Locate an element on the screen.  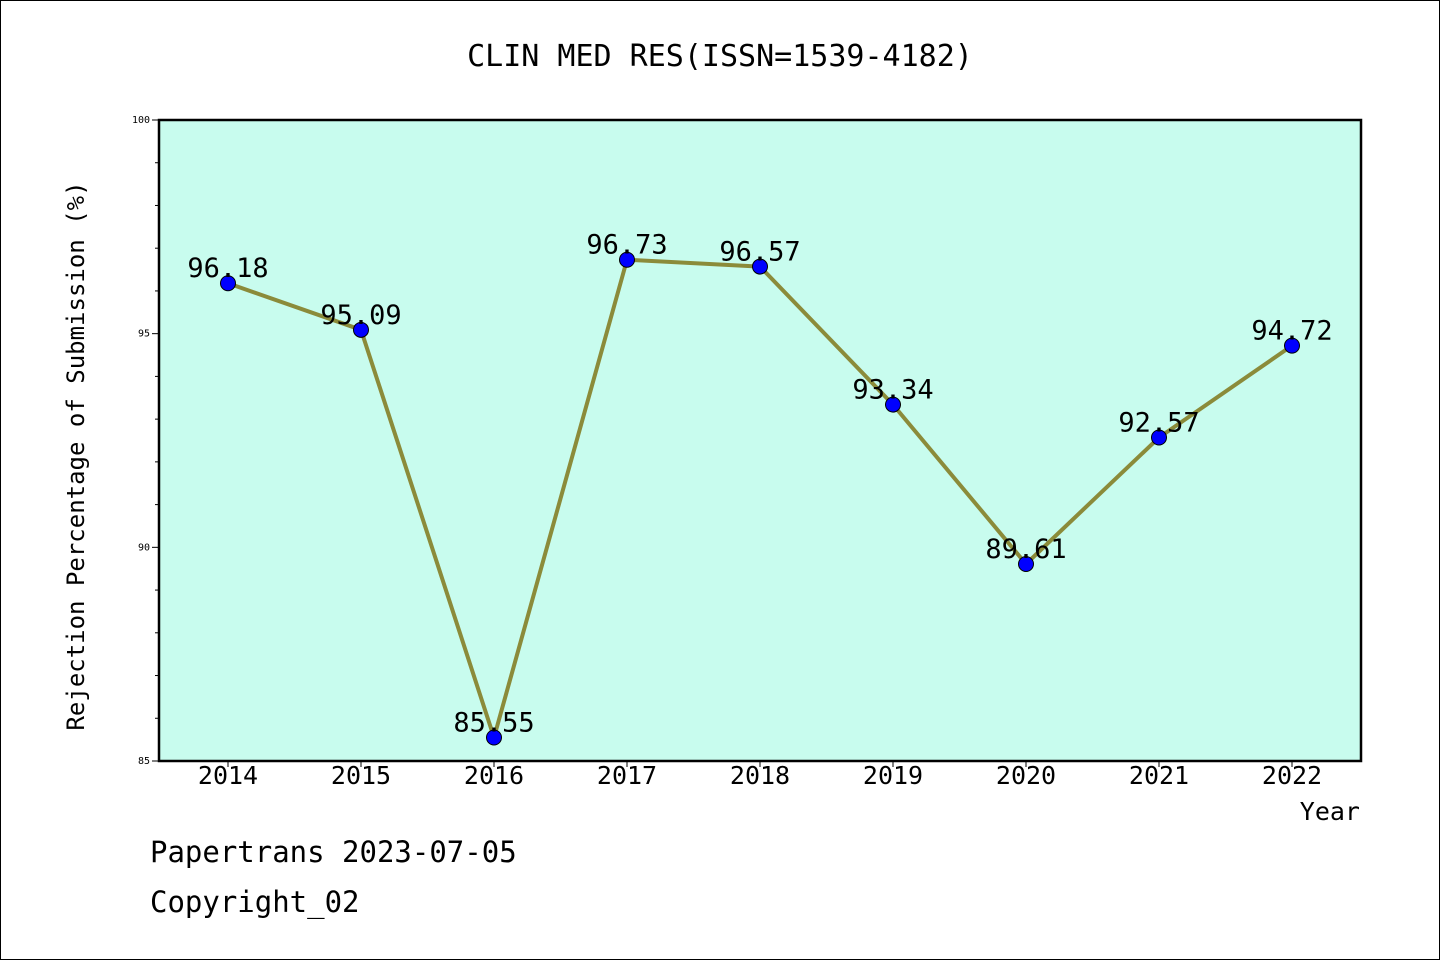
y-tick-label: 100 is located at coordinates (141, 120).